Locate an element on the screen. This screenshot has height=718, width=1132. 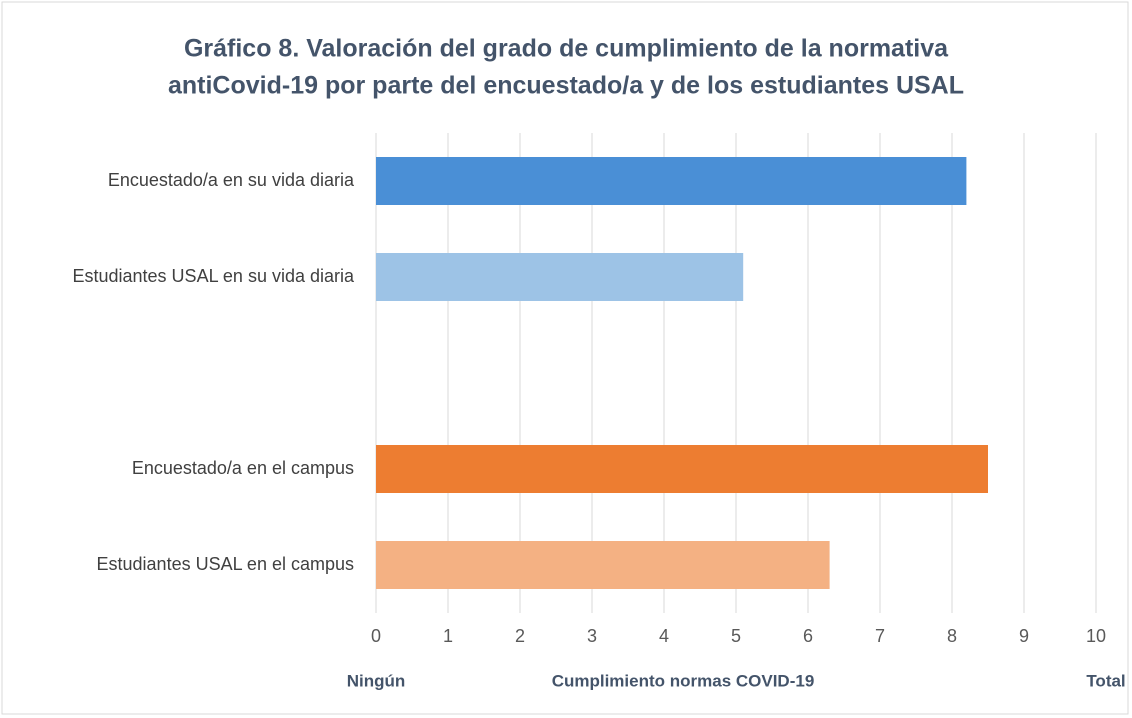
y-tick-label: Encuestado/a en el campus is located at coordinates (243, 468).